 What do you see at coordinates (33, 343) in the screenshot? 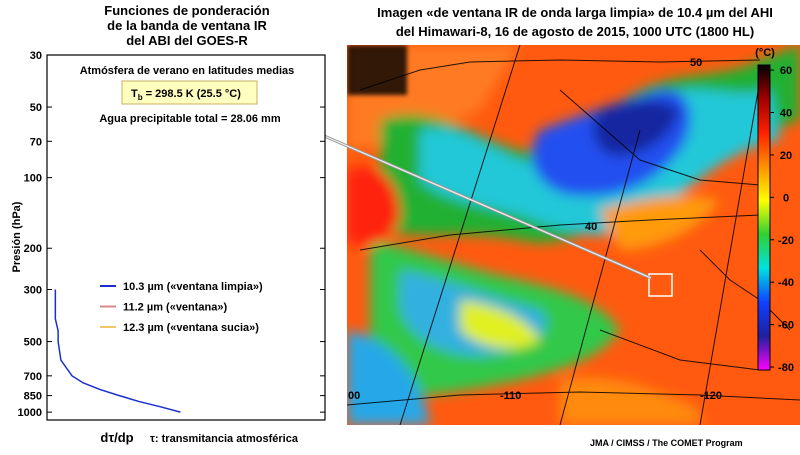
I see `y-tick-label: 500` at bounding box center [33, 343].